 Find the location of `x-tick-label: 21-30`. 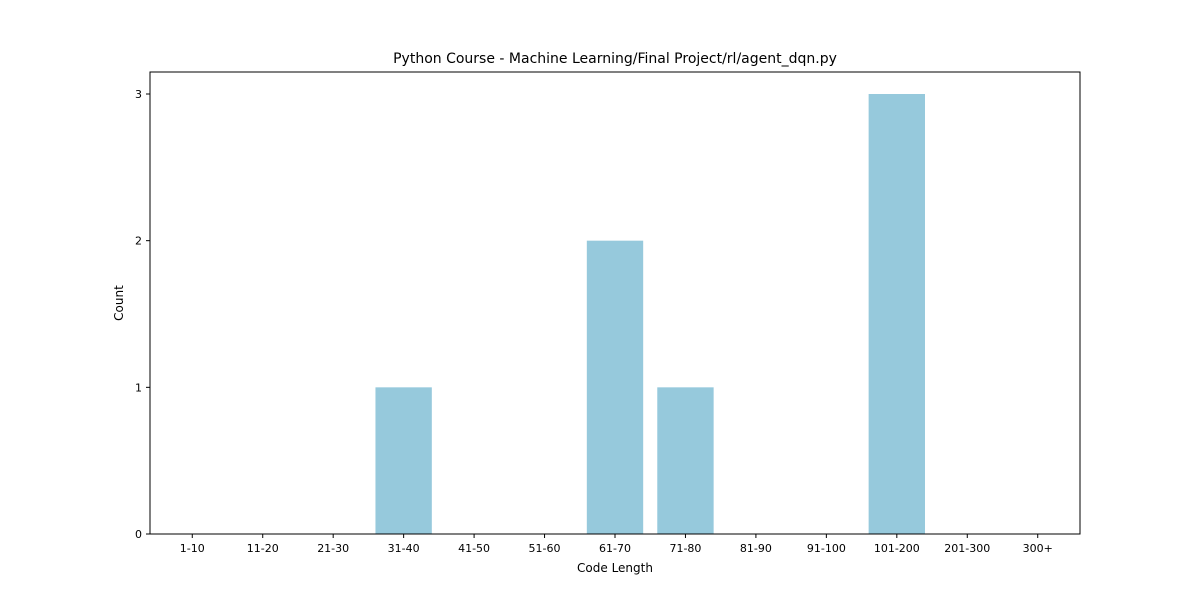

x-tick-label: 21-30 is located at coordinates (333, 548).